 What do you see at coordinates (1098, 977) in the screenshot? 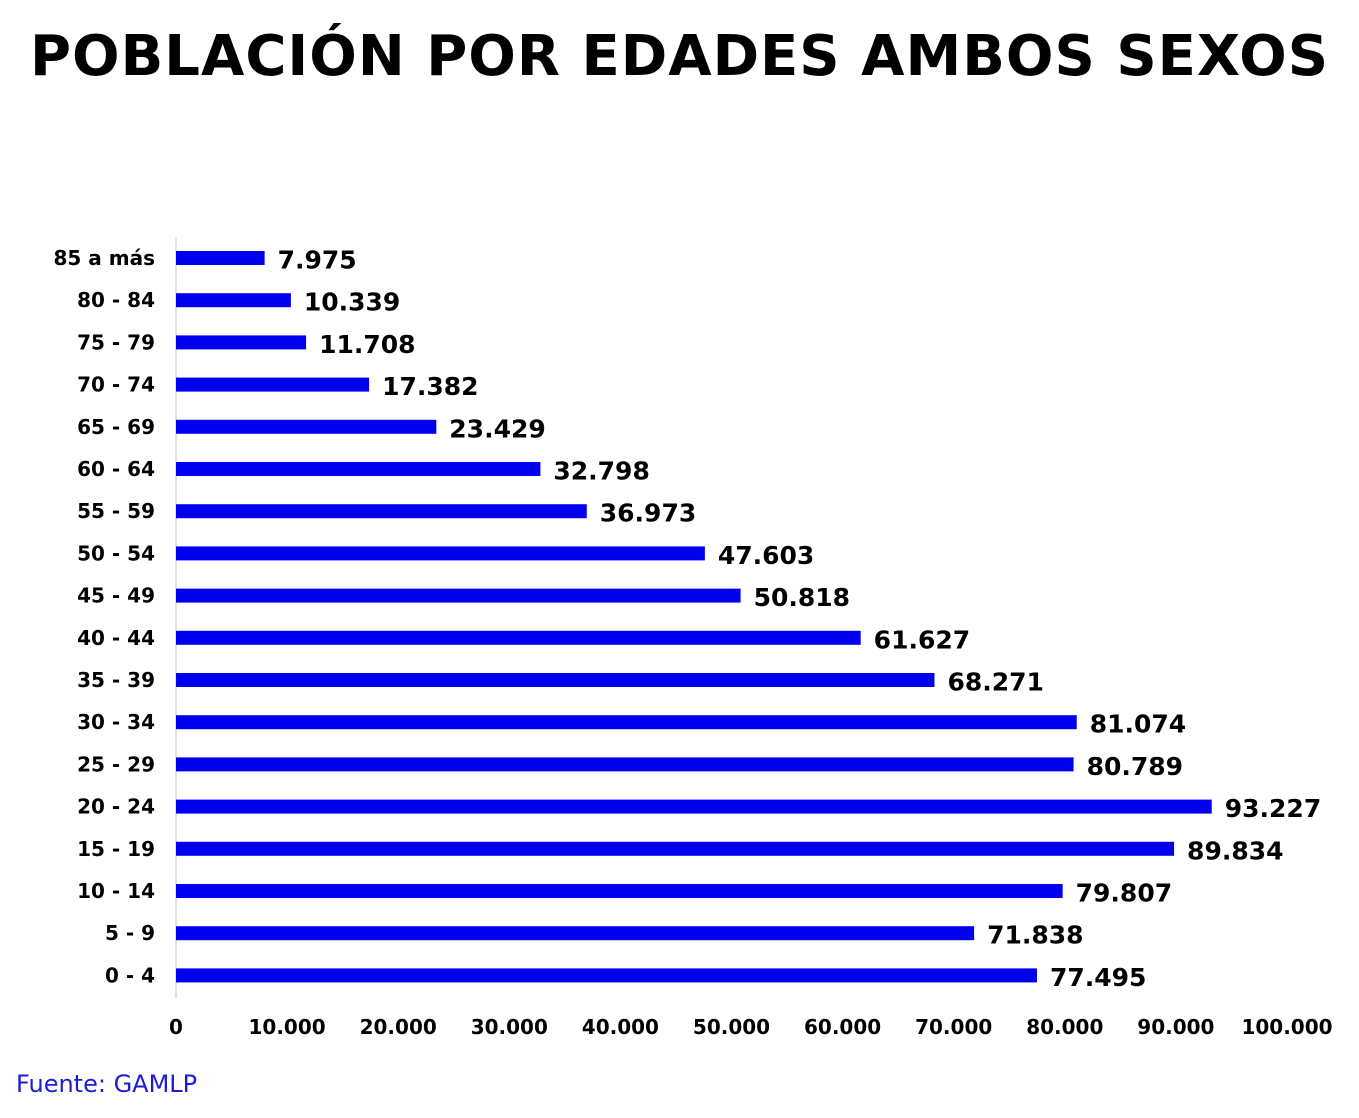
I see `data-label: 77.495` at bounding box center [1098, 977].